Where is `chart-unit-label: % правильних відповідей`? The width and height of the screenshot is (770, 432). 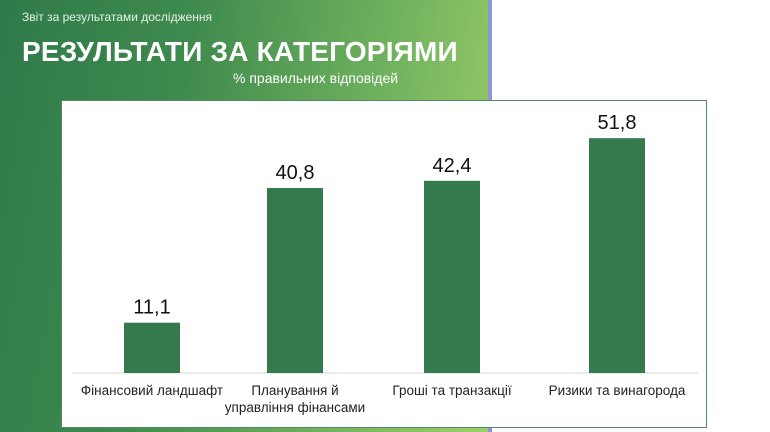 chart-unit-label: % правильних відповідей is located at coordinates (316, 78).